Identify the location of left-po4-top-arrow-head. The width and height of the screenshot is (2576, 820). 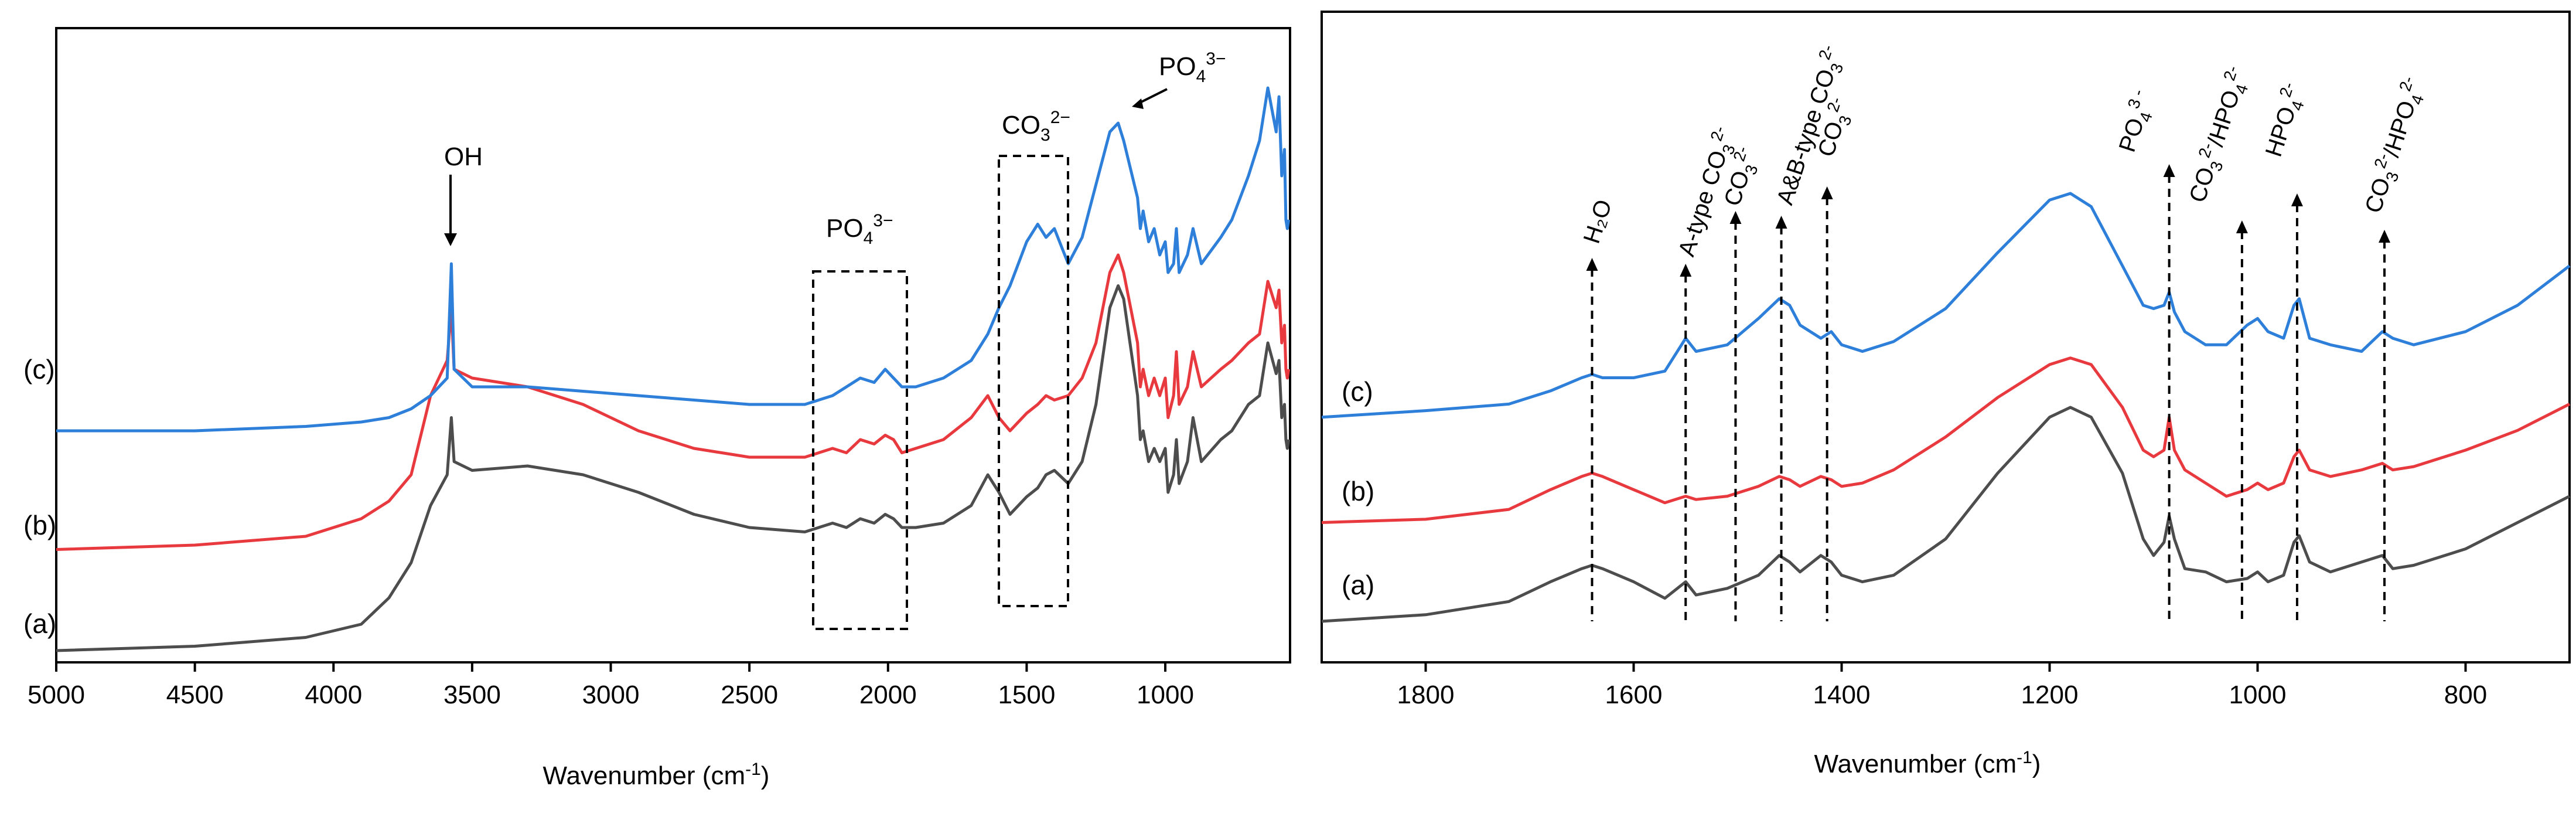
(1138, 103).